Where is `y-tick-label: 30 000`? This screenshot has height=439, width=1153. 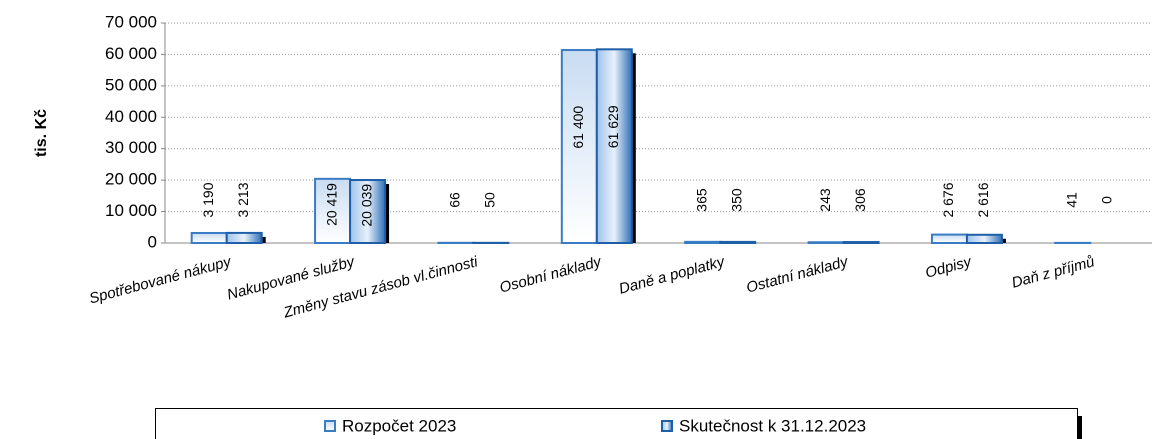 y-tick-label: 30 000 is located at coordinates (131, 147).